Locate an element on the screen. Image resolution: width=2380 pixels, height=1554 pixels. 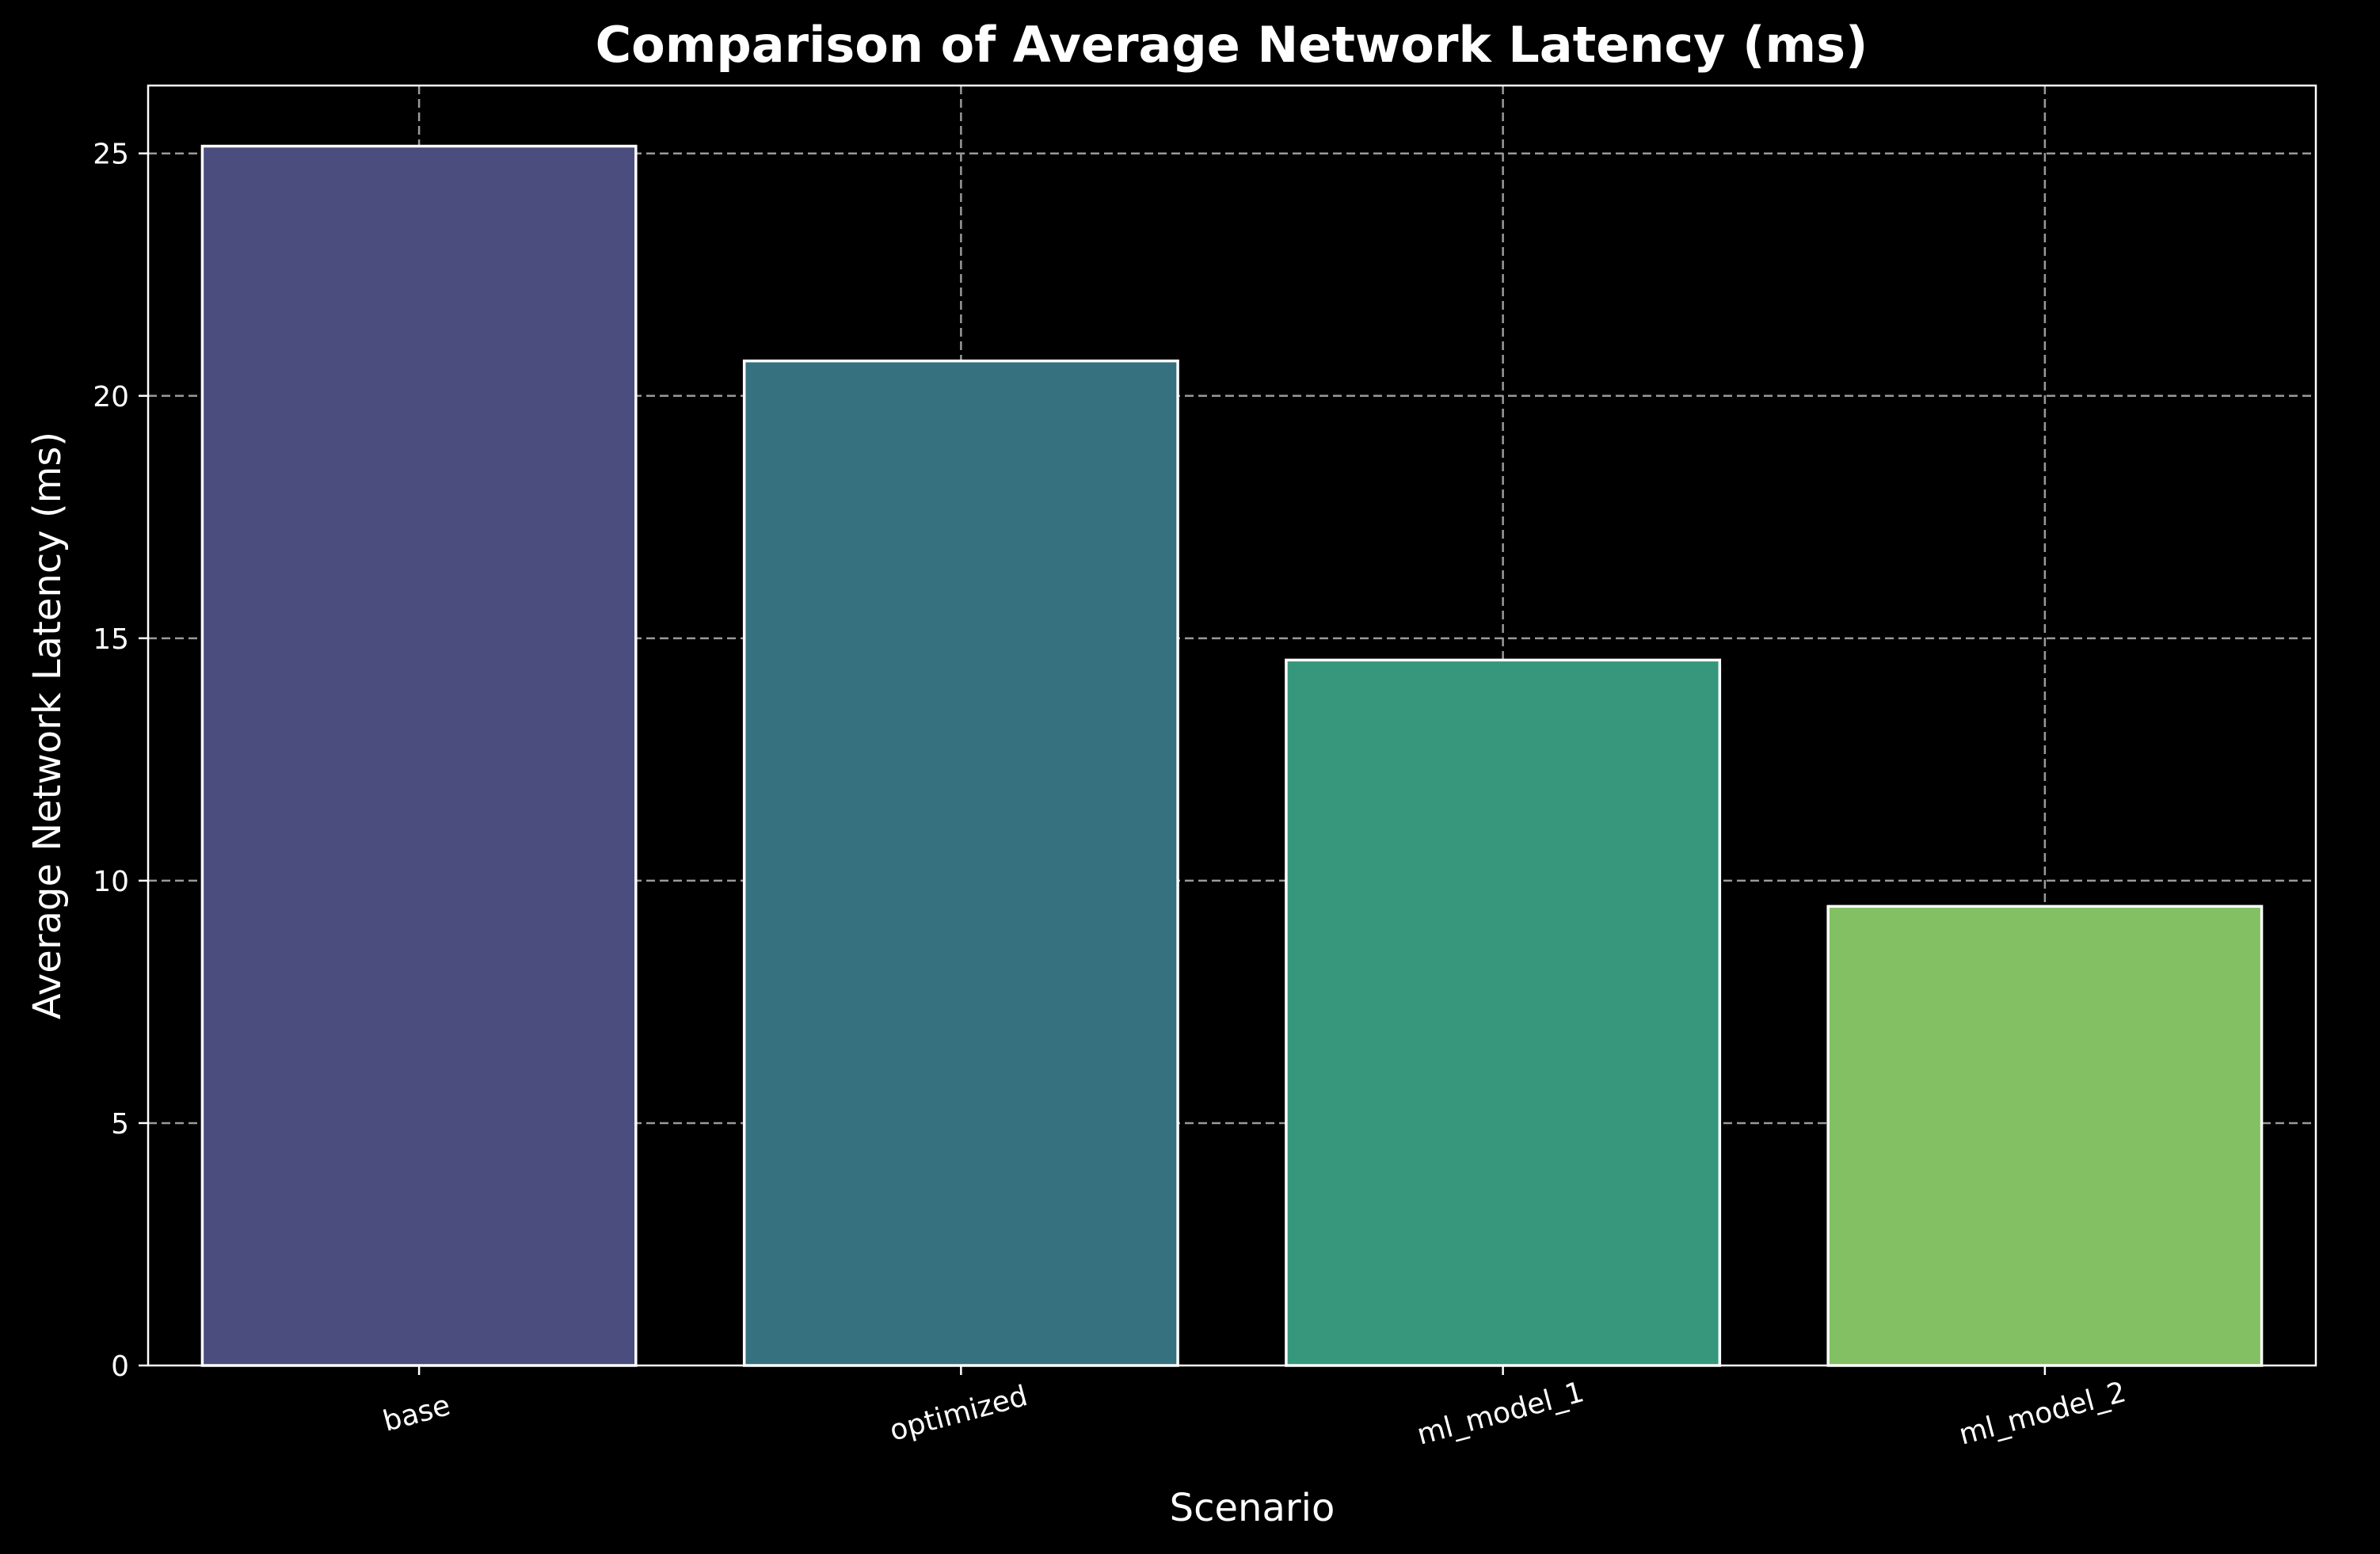
y-tick-label: 20 is located at coordinates (111, 397).